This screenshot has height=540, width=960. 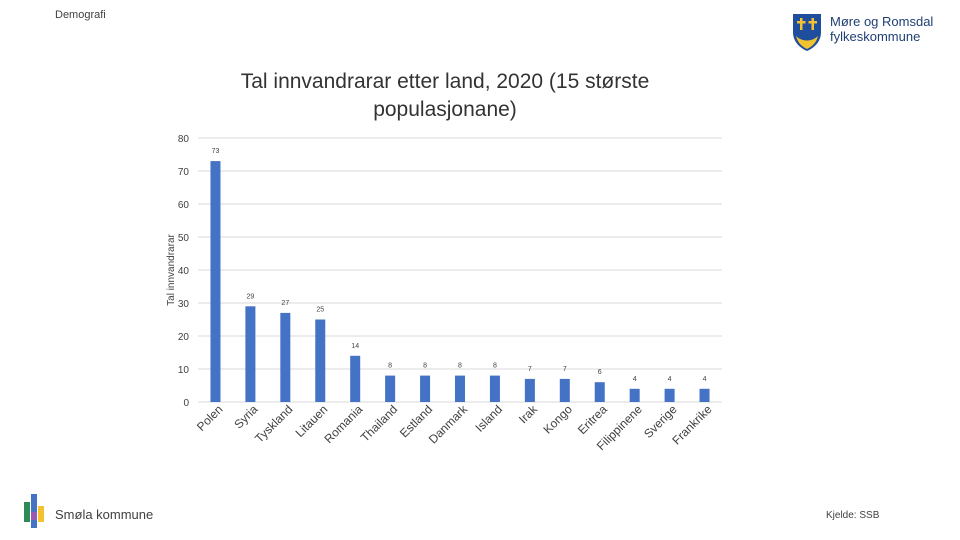 I want to click on x-tick-label: Tyskland, so click(x=273, y=423).